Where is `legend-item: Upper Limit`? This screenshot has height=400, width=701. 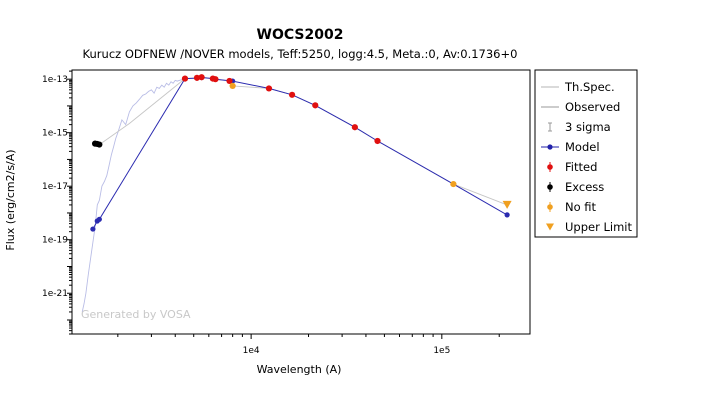 legend-item: Upper Limit is located at coordinates (589, 227).